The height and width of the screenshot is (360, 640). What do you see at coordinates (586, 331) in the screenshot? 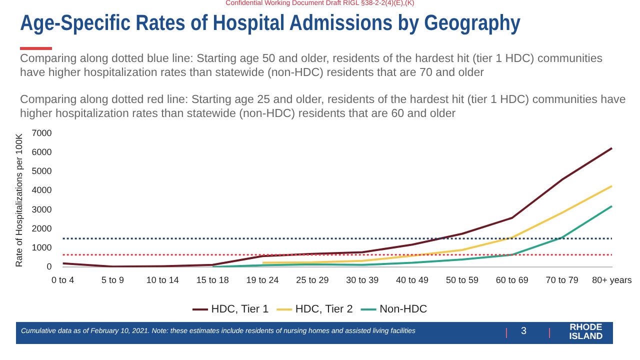
I see `text: RHODE ISLAND` at bounding box center [586, 331].